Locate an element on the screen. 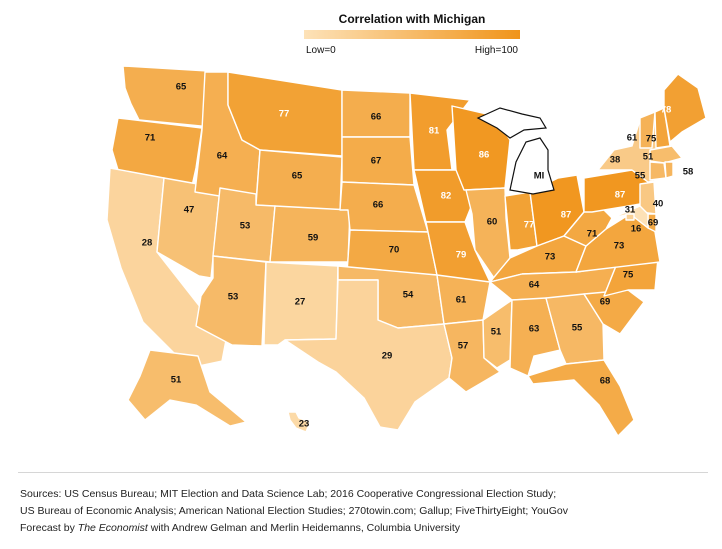 The image size is (722, 549). state-value-tx: 29 is located at coordinates (387, 356).